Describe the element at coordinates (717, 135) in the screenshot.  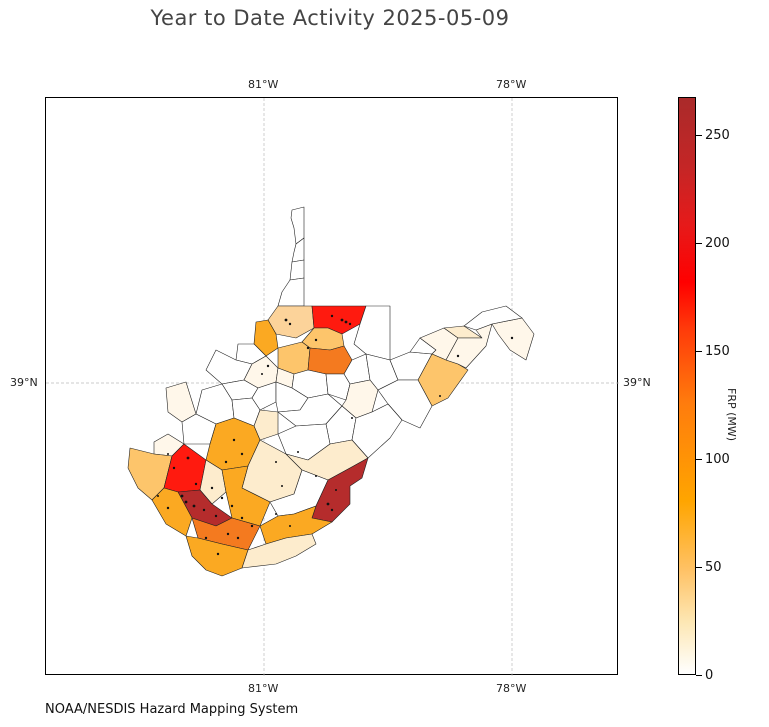
I see `colorbar-label-250: 250` at that location.